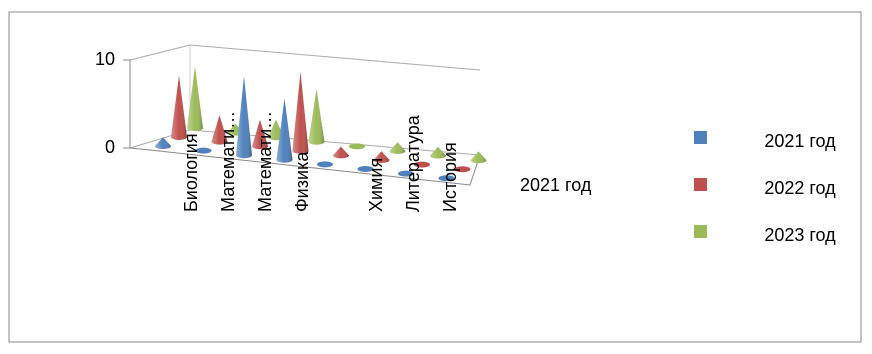 The width and height of the screenshot is (872, 354). Describe the element at coordinates (191, 172) in the screenshot. I see `x-tick-label: Биология` at that location.